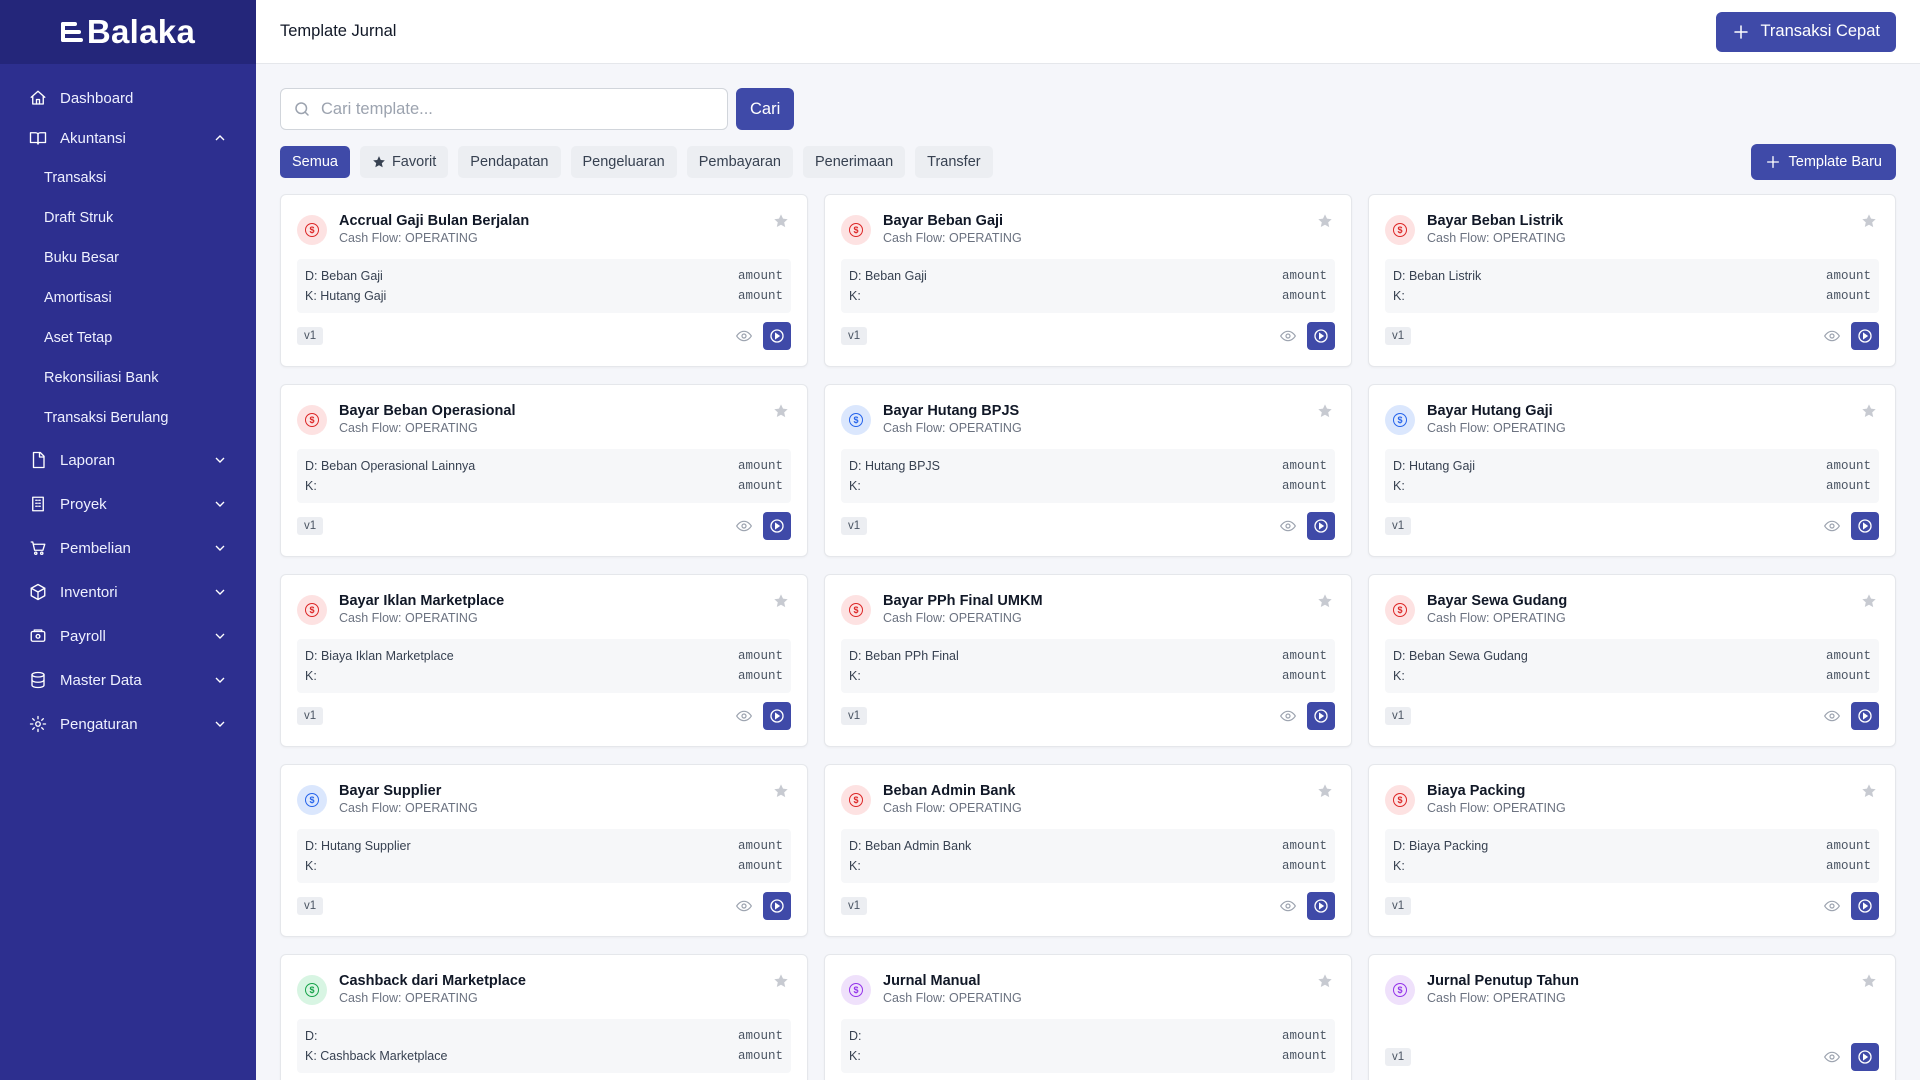  I want to click on sidebar-subitem-aset-tetap: Aset Tetap, so click(78, 338).